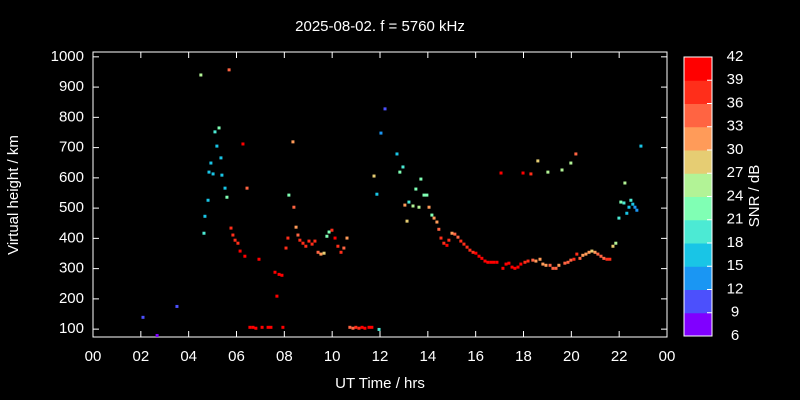  What do you see at coordinates (735, 126) in the screenshot?
I see `colorbar-tick-label: 33` at bounding box center [735, 126].